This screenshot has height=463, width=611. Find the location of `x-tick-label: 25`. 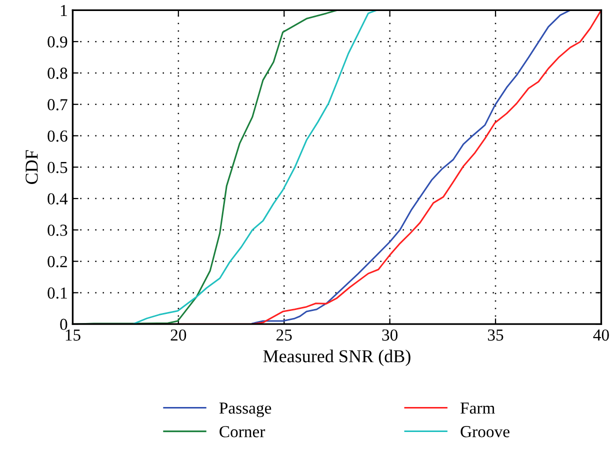

x-tick-label: 25 is located at coordinates (284, 335).